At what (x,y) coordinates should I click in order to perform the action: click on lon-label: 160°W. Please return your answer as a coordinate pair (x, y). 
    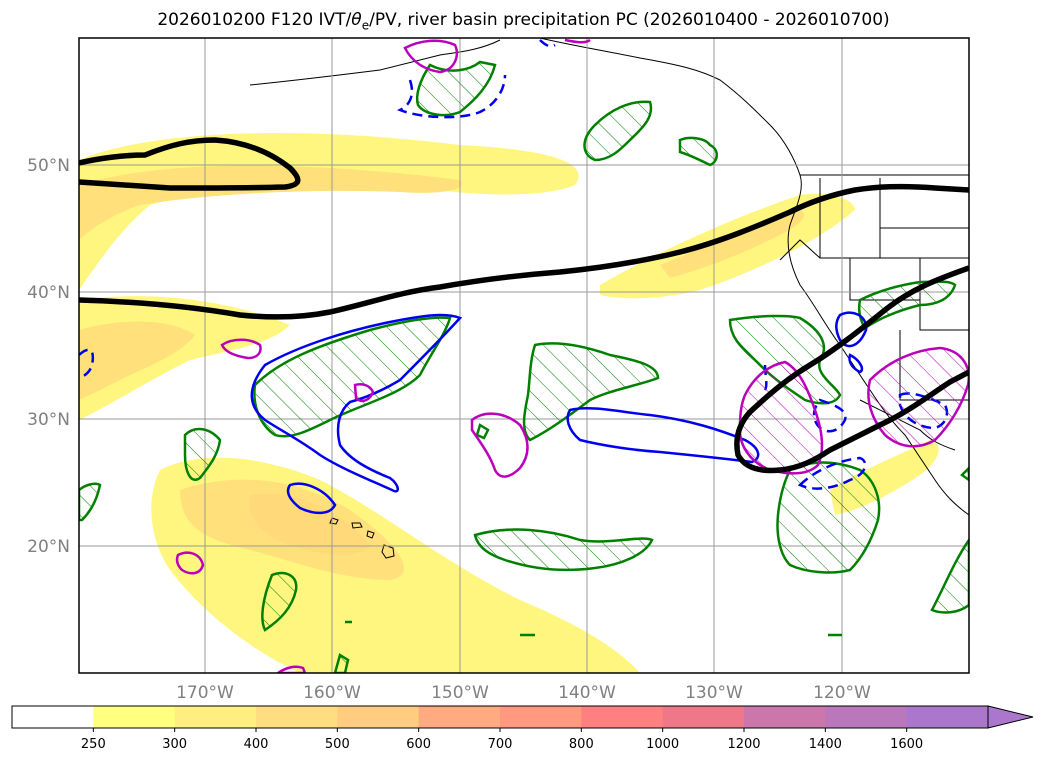
    Looking at the image, I should click on (332, 693).